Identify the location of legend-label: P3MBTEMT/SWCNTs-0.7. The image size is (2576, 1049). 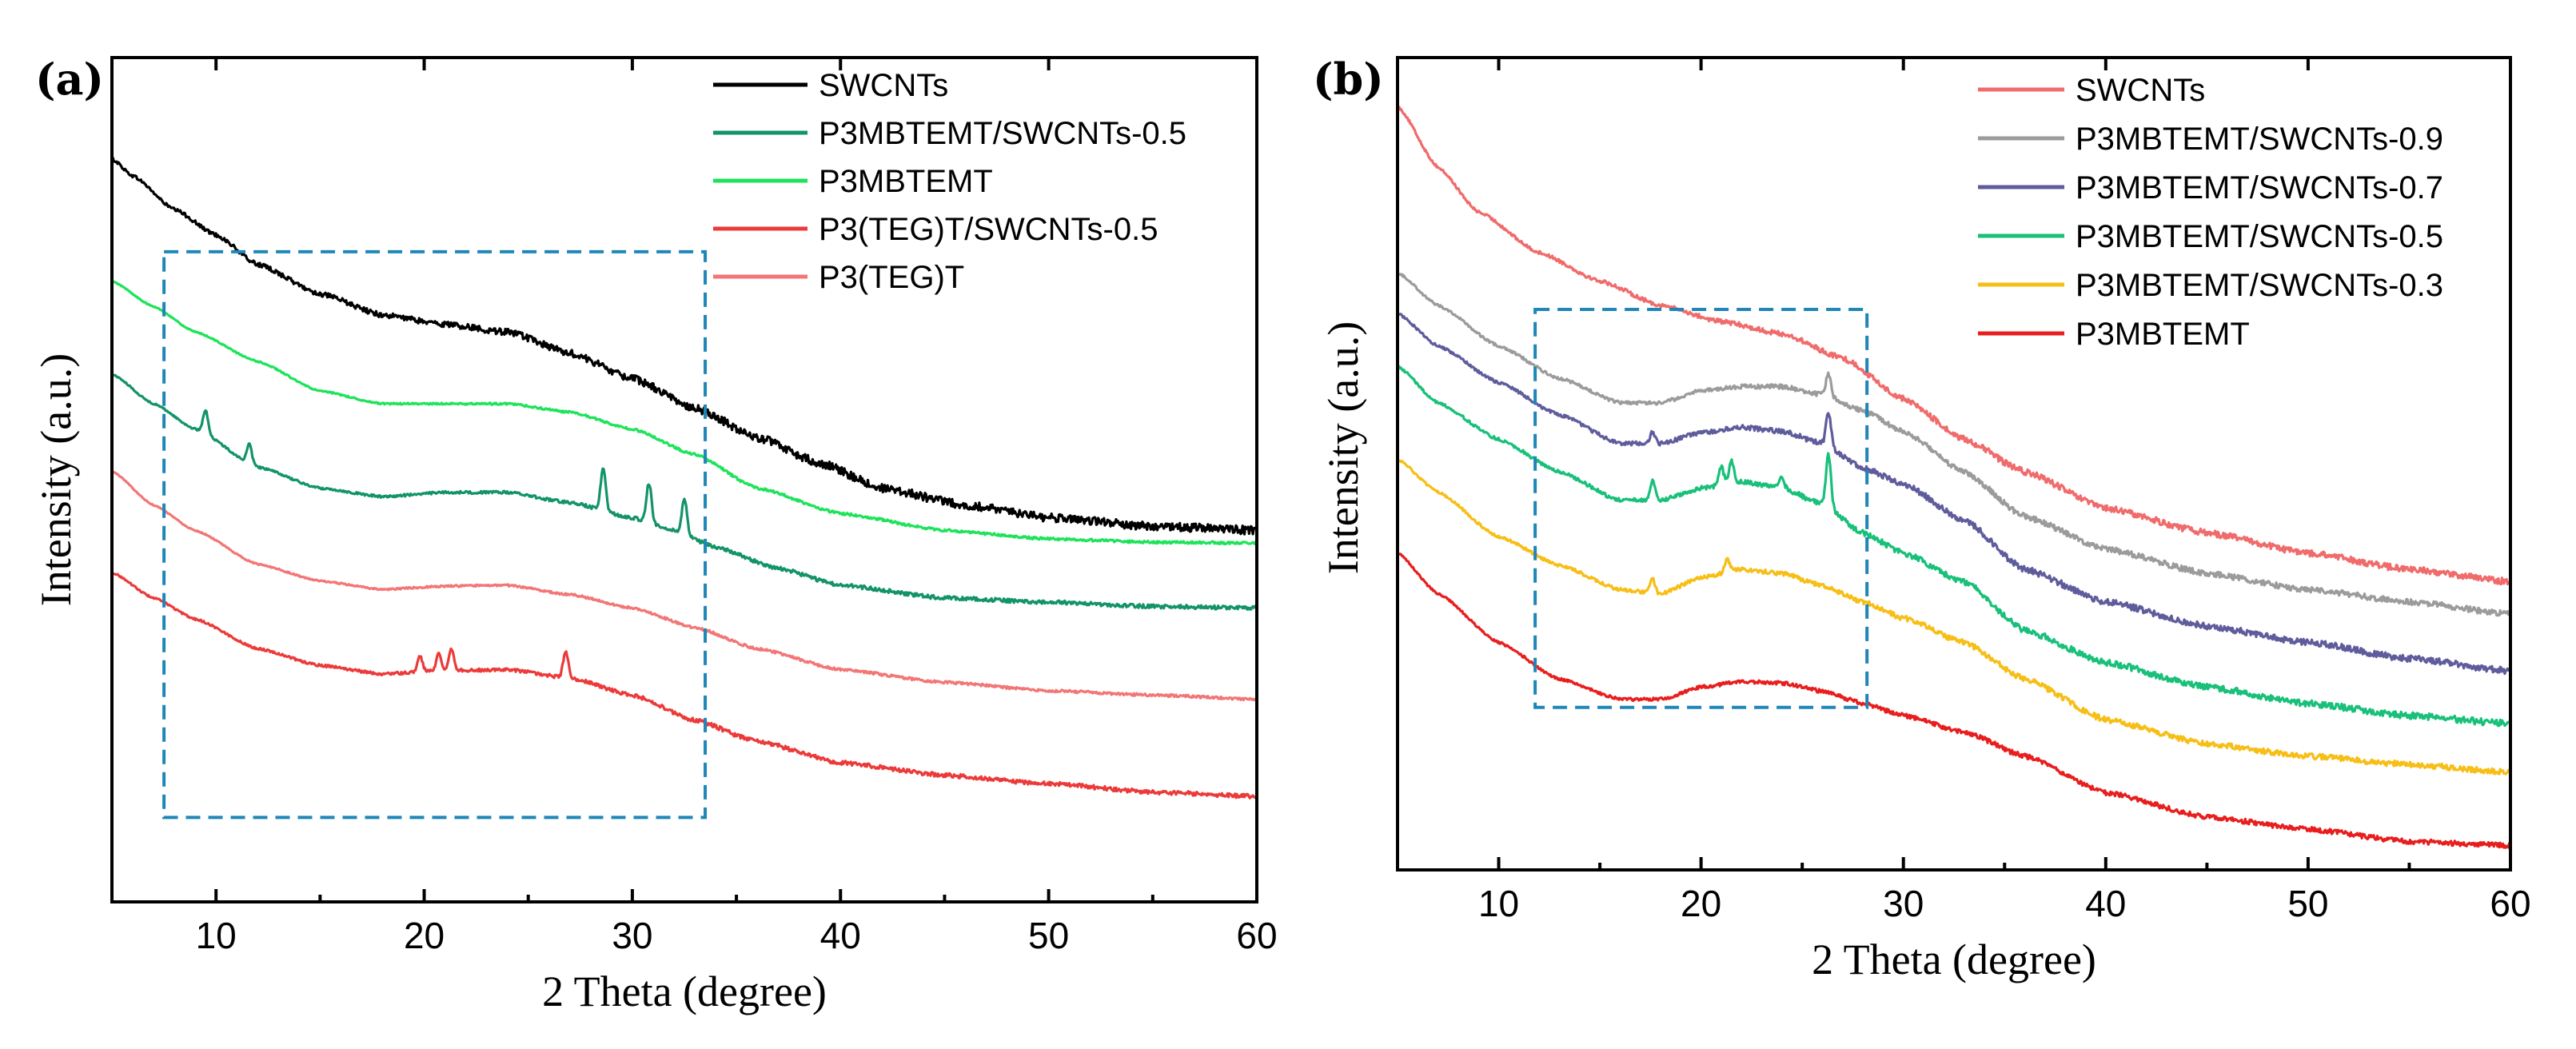
(2259, 188).